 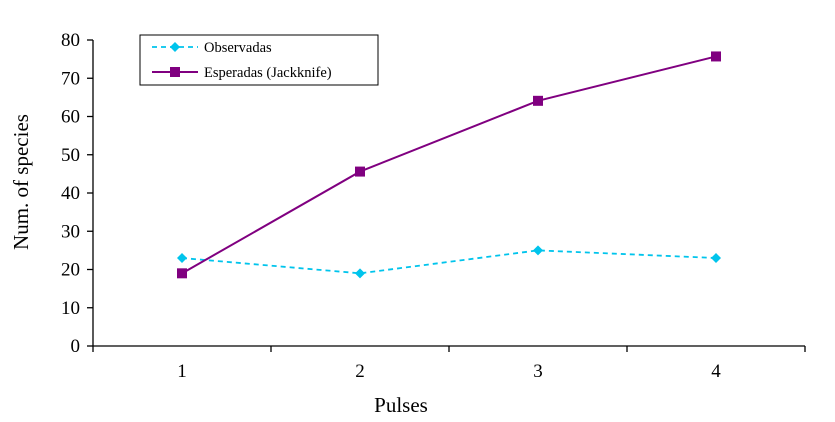 I want to click on legend-label: Esperadas (Jackknife), so click(x=268, y=73).